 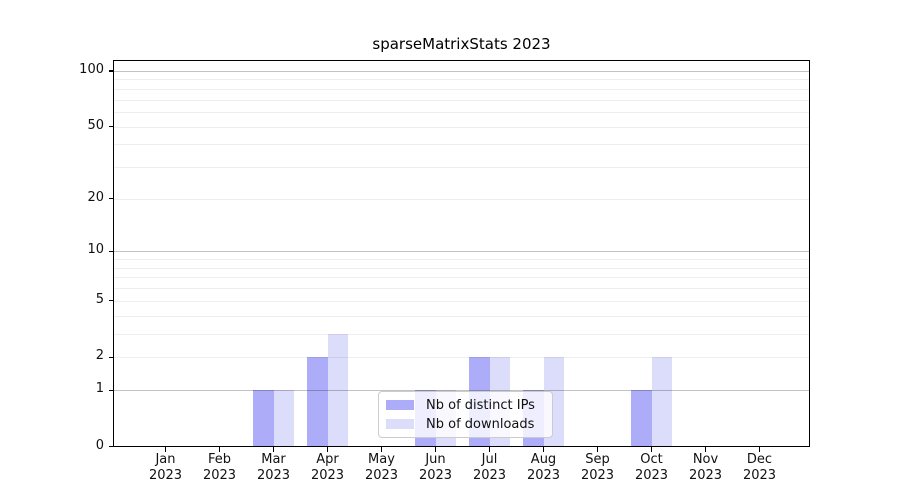 I want to click on x-tick-label: Dec 2023, so click(x=759, y=467).